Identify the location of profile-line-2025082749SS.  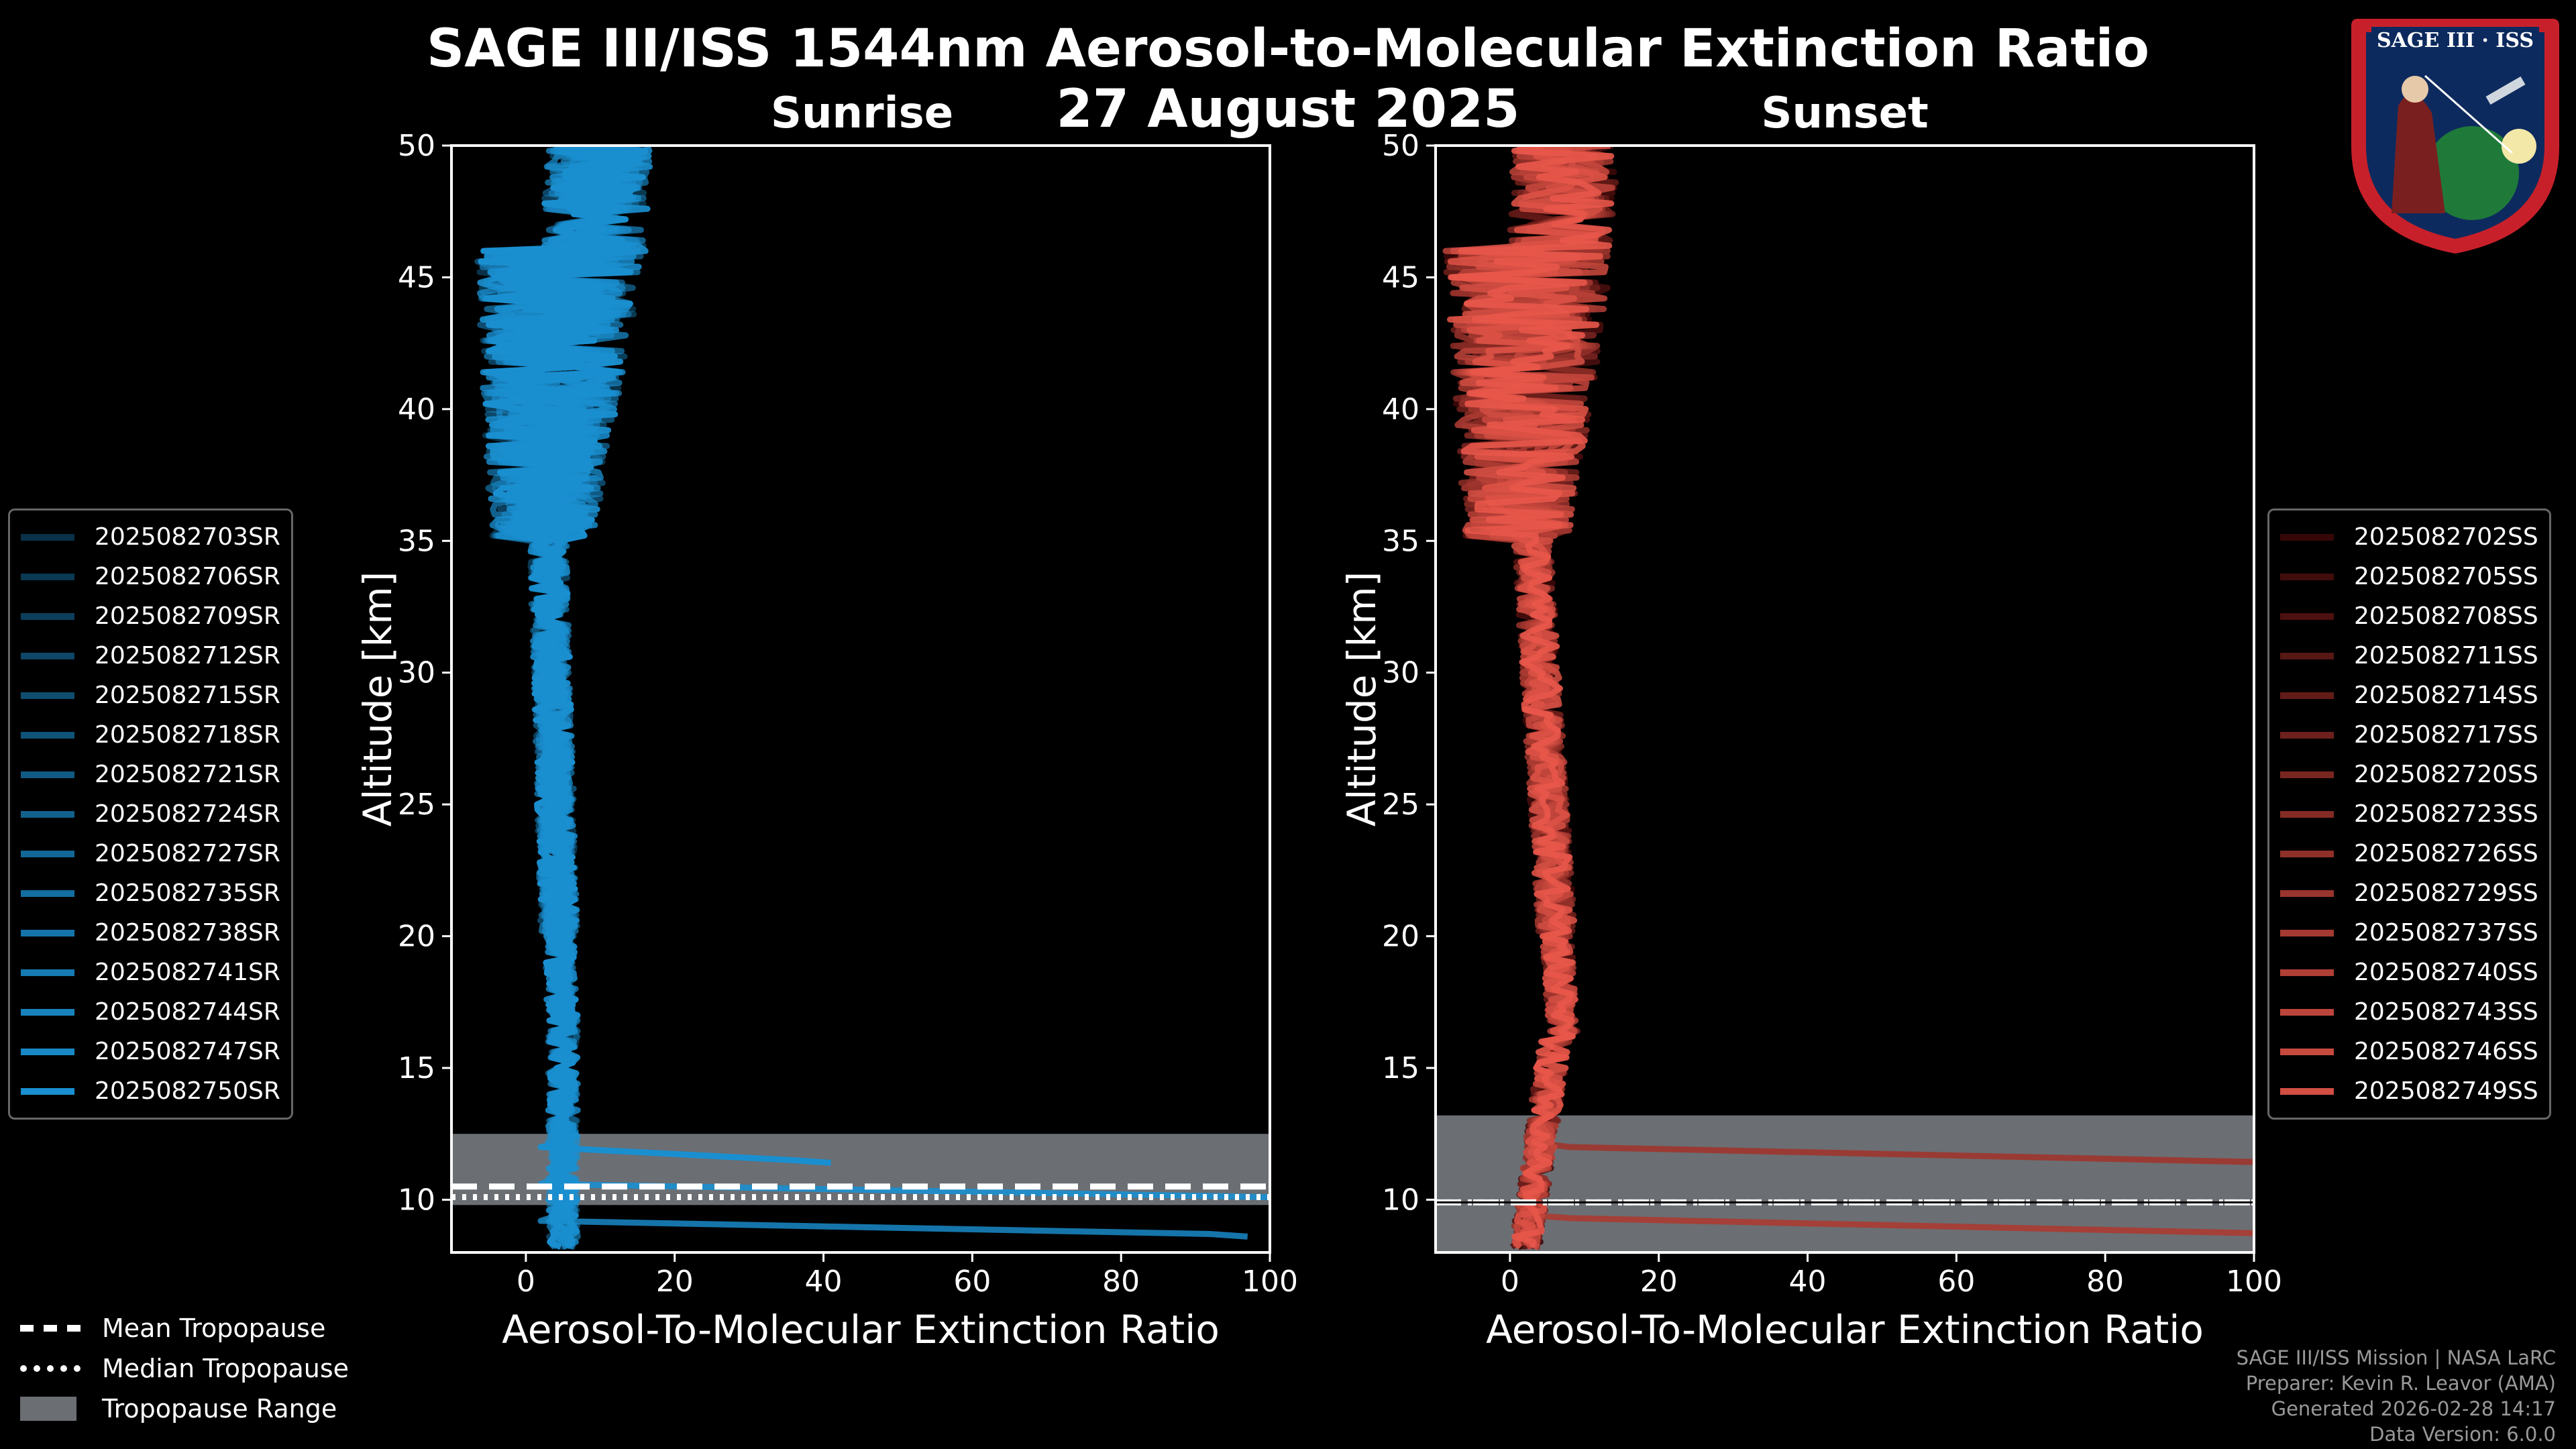
(1531, 697).